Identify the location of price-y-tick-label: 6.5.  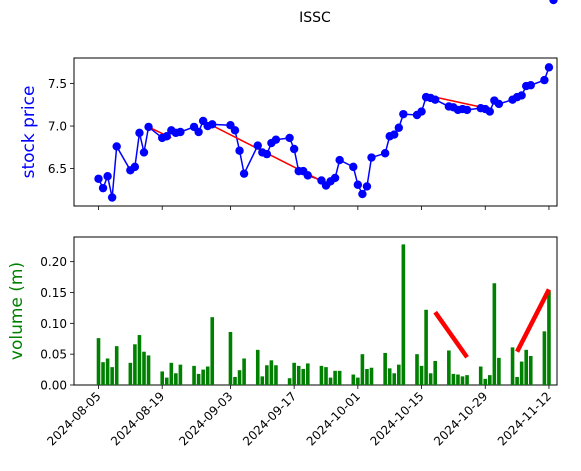
(57, 169).